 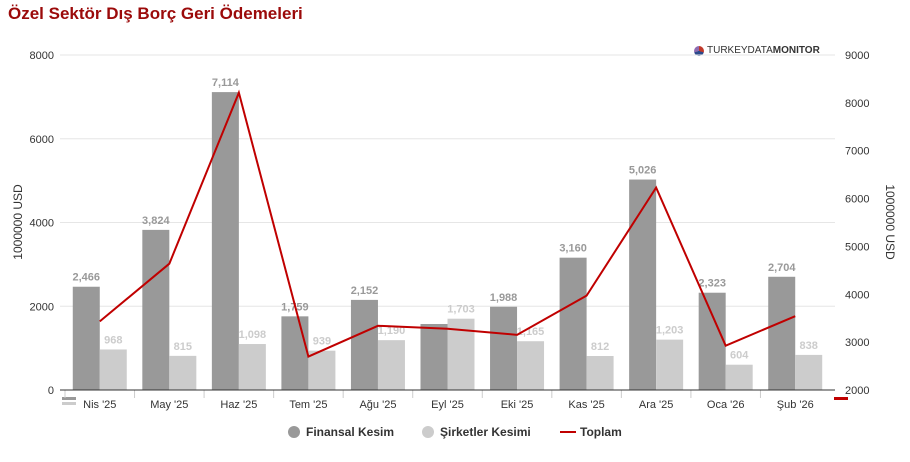 What do you see at coordinates (857, 343) in the screenshot?
I see `y2-tick-label: 3000` at bounding box center [857, 343].